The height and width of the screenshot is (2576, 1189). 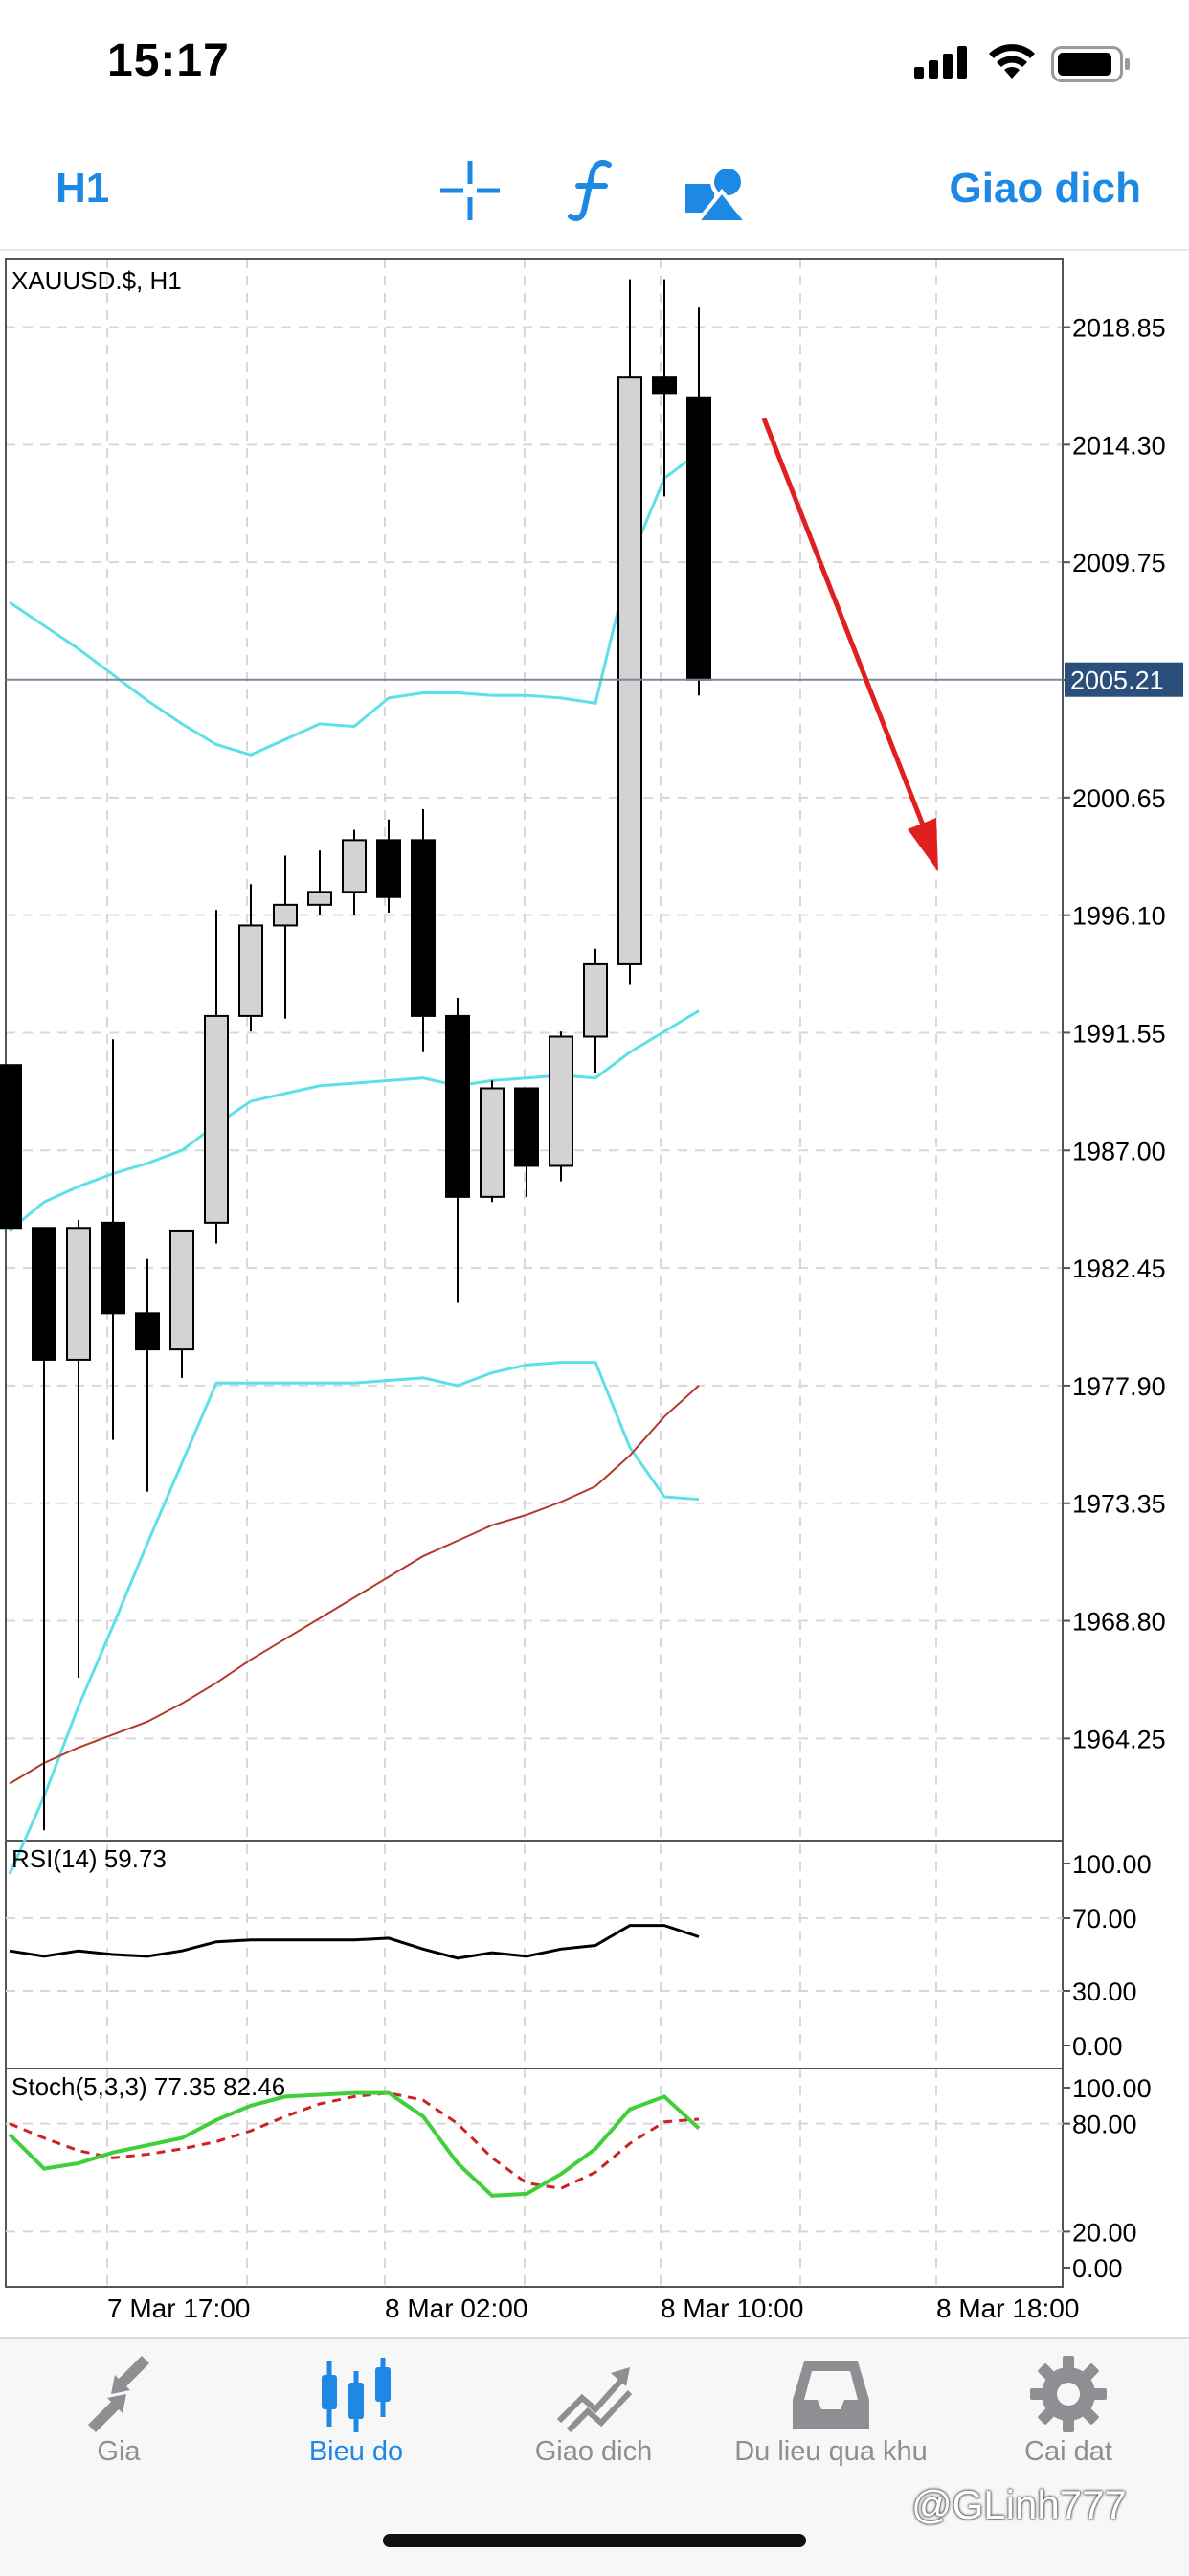 I want to click on bollinger-middle-line, so click(x=354, y=1120).